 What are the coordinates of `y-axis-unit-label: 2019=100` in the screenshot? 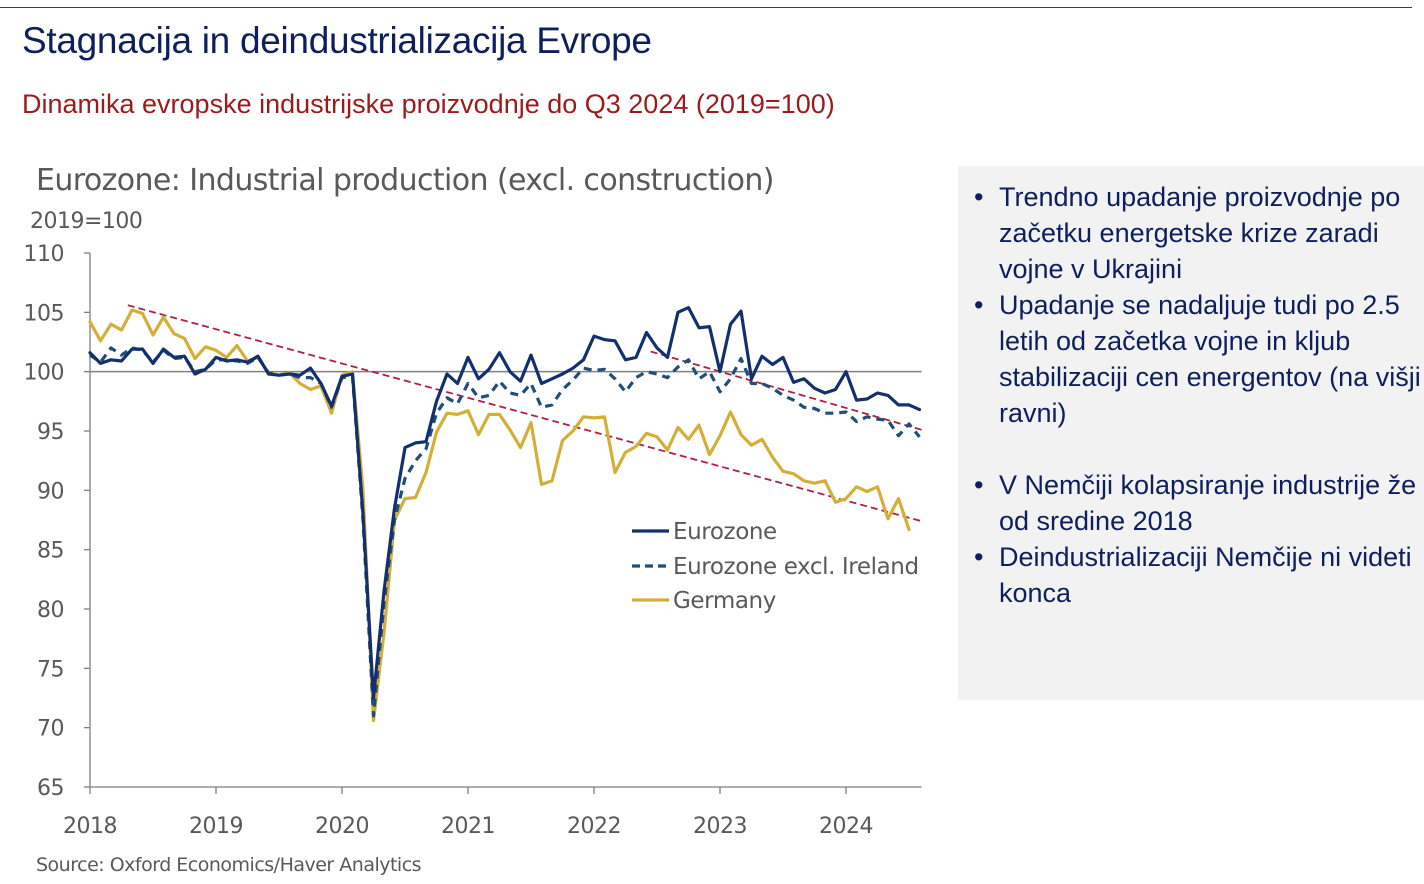 It's located at (86, 221).